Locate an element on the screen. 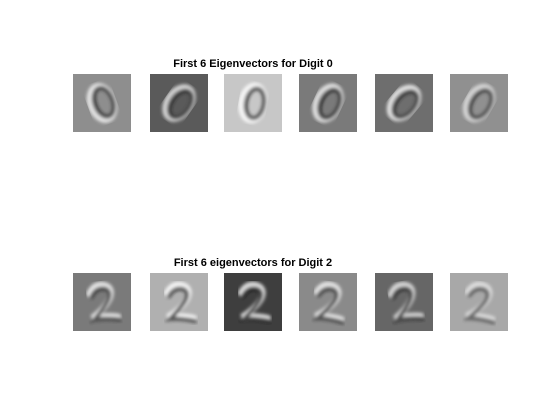 This screenshot has width=560, height=420. digit-2-row-title: First 6 eigenvectors for Digit 2 is located at coordinates (253, 263).